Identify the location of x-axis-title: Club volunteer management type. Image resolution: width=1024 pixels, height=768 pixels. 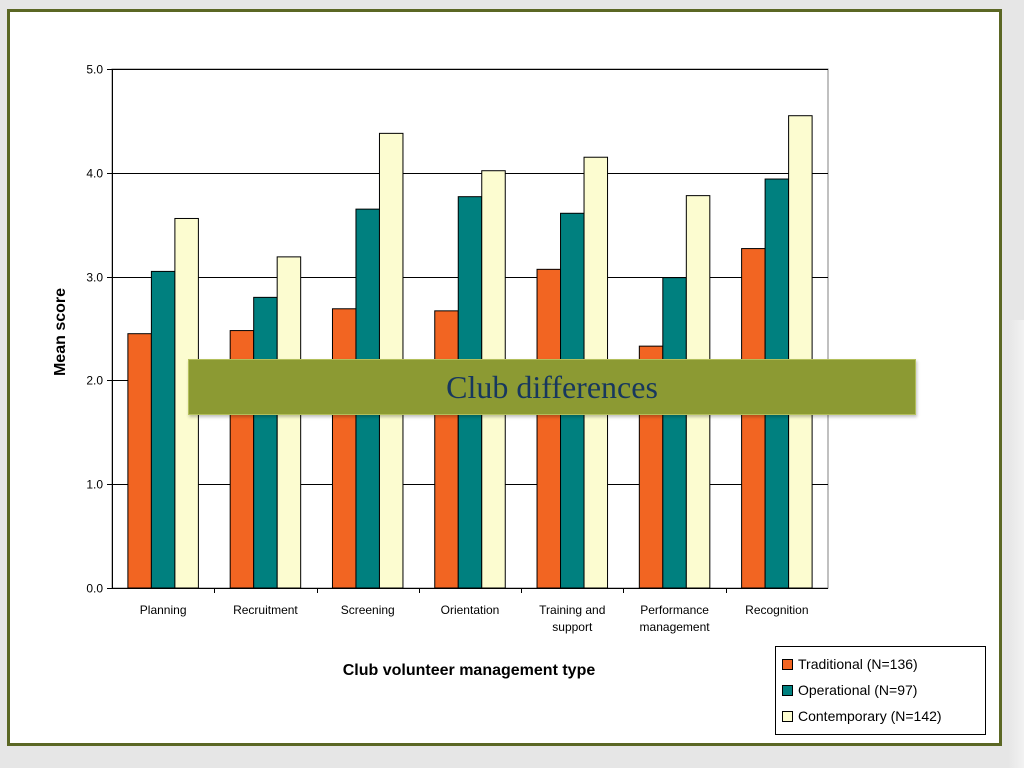
(469, 670).